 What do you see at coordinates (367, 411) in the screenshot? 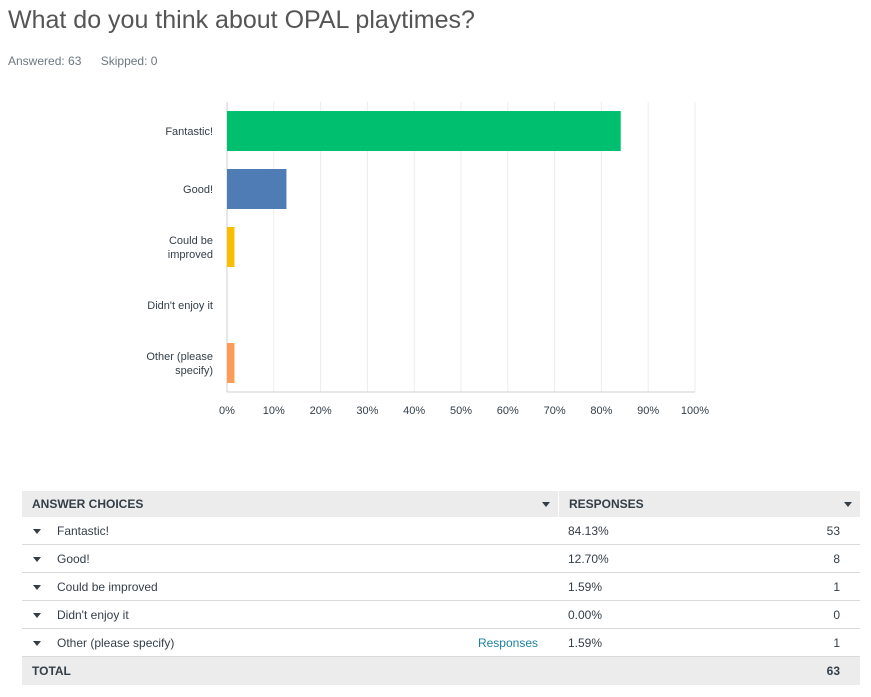
I see `x-tick-label: 30%` at bounding box center [367, 411].